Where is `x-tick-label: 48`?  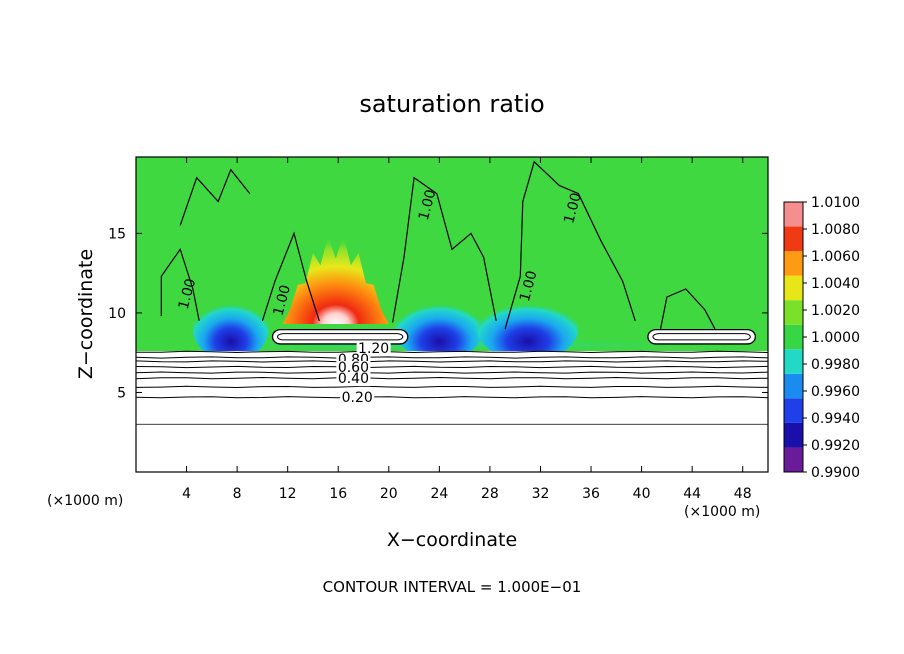 x-tick-label: 48 is located at coordinates (743, 494).